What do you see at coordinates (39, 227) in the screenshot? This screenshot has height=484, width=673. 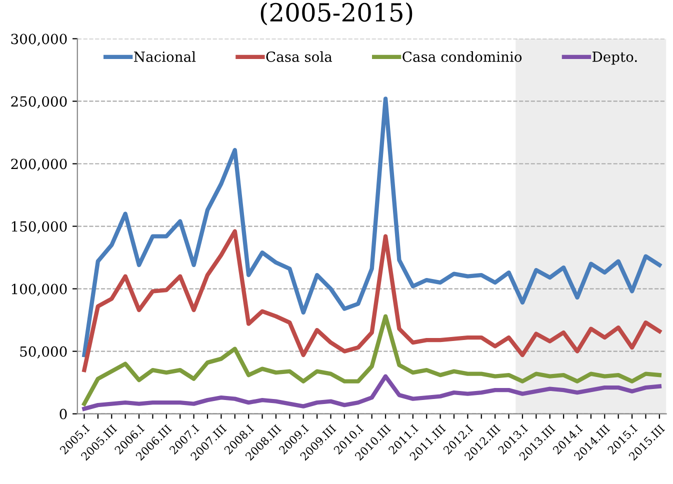 I see `y-tick-label: 150,000` at bounding box center [39, 227].